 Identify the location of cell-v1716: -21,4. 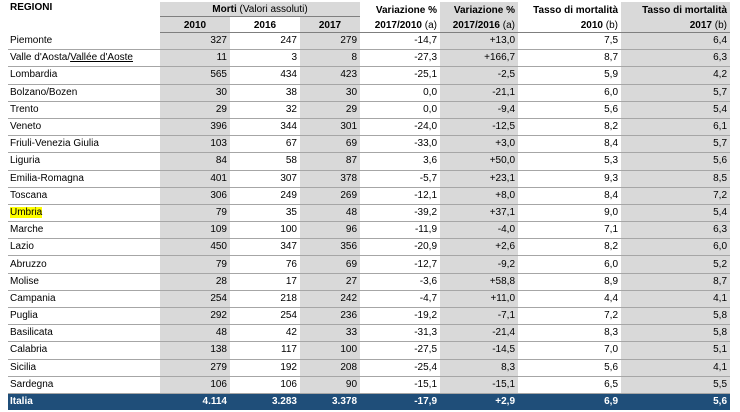
(479, 333).